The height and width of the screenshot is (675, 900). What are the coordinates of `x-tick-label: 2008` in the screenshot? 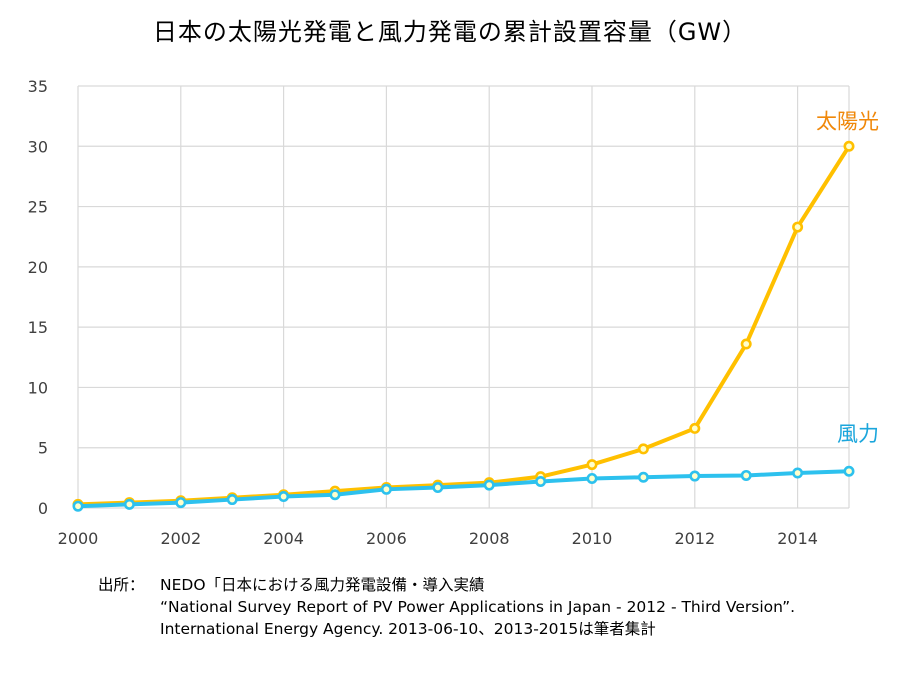 It's located at (489, 538).